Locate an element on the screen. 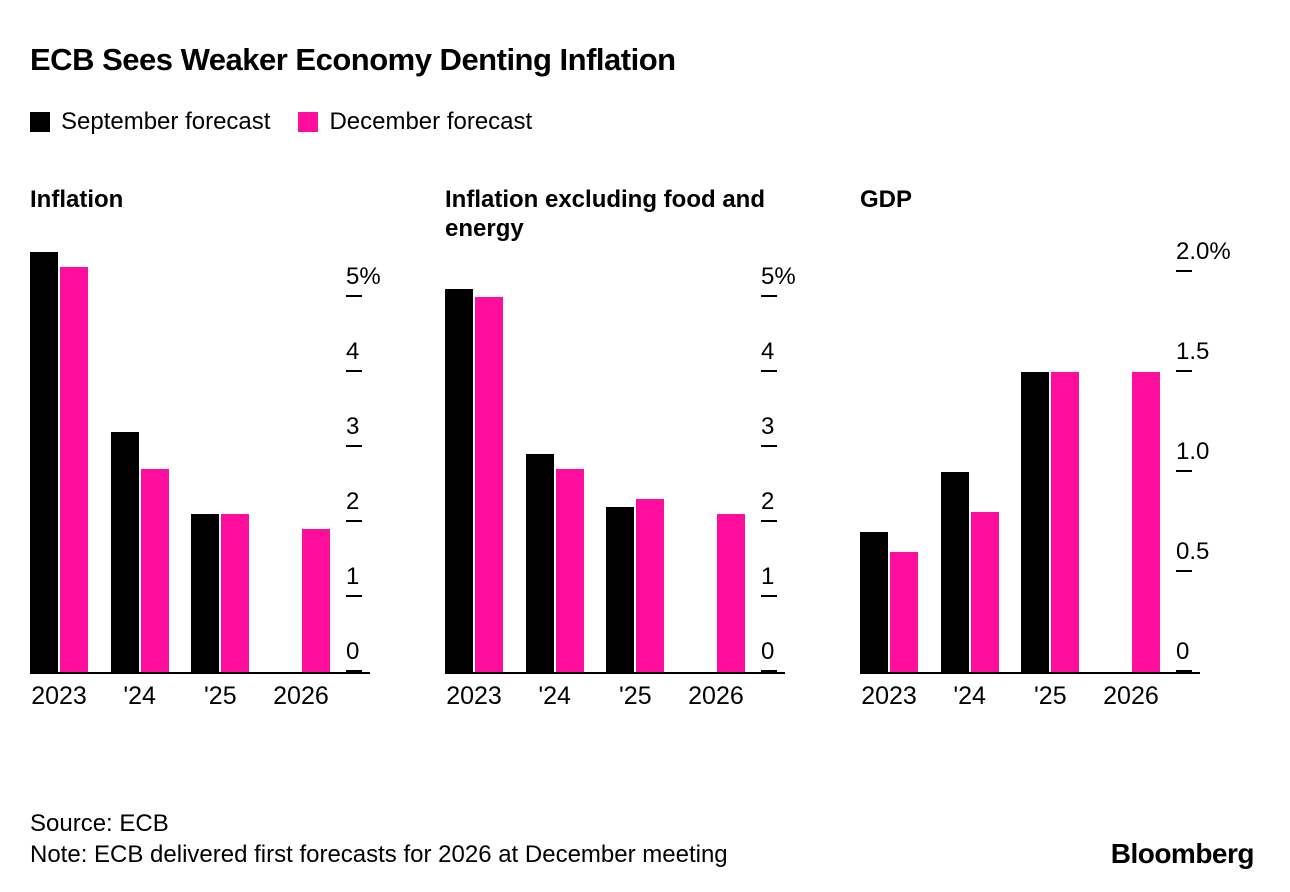 This screenshot has width=1290, height=892. x-tick-label-2023: 2023 is located at coordinates (59, 696).